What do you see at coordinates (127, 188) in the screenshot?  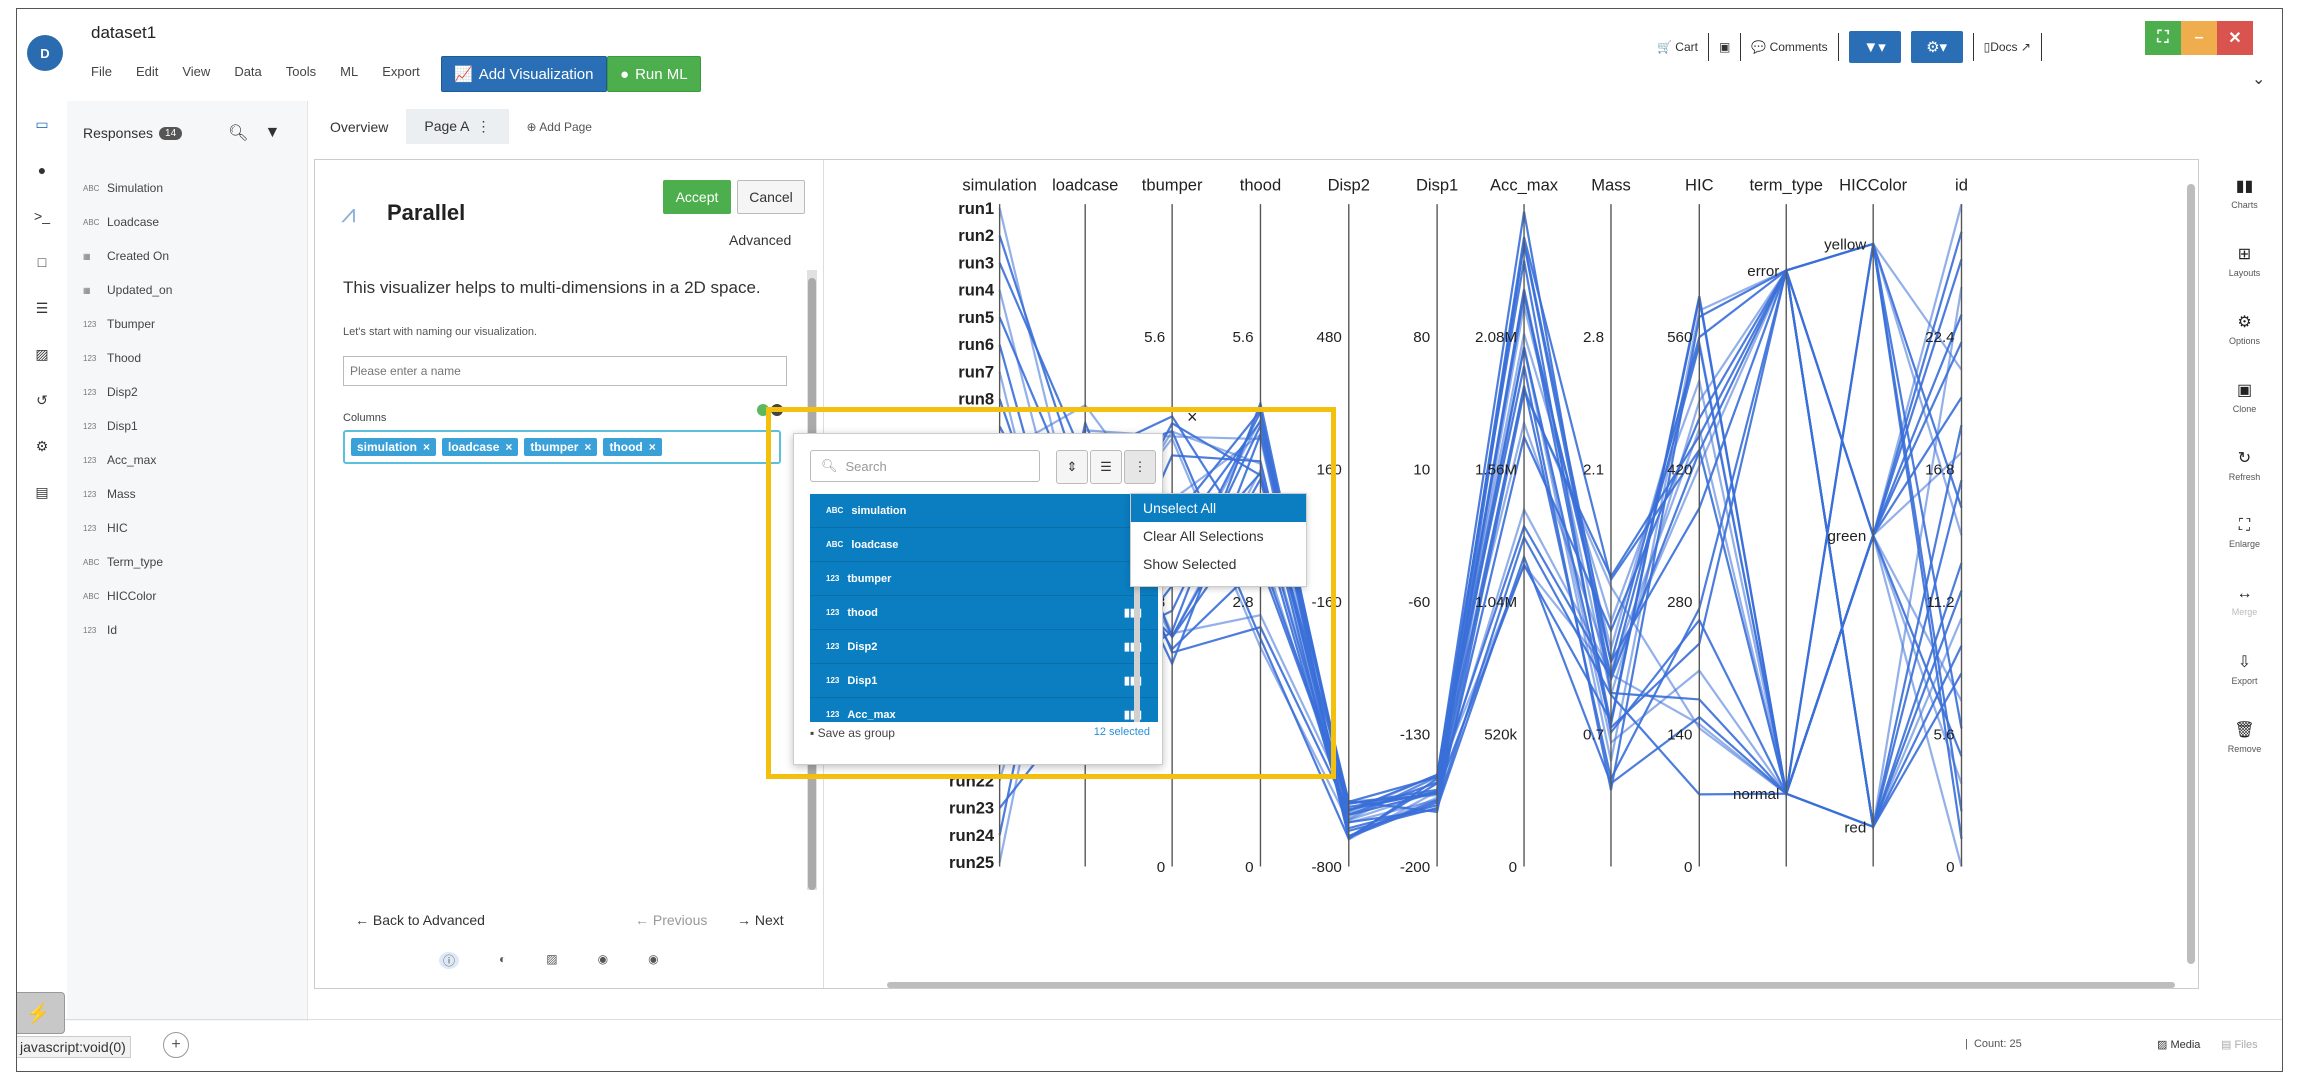 I see `response-item: ABC Simulation` at bounding box center [127, 188].